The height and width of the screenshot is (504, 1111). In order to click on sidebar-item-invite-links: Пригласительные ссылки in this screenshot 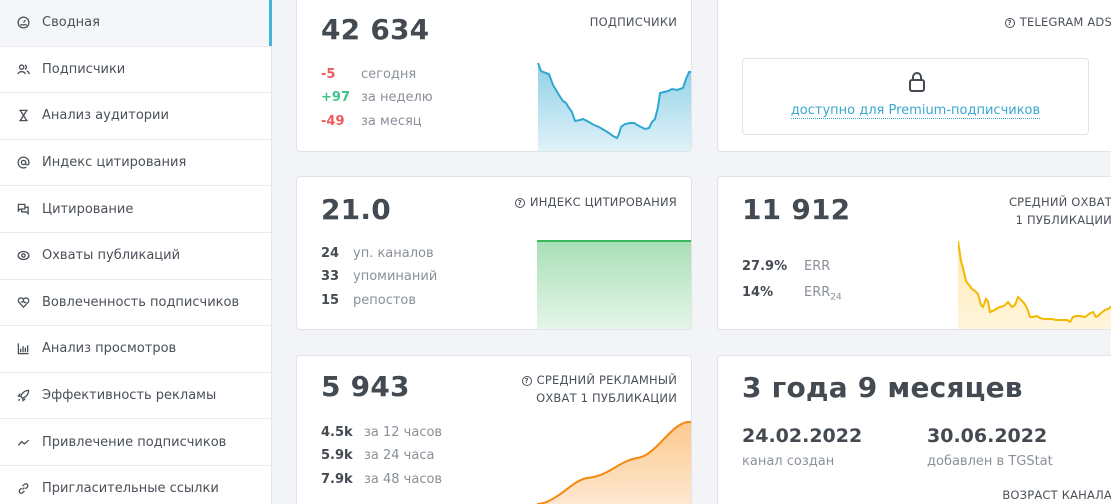, I will do `click(135, 485)`.